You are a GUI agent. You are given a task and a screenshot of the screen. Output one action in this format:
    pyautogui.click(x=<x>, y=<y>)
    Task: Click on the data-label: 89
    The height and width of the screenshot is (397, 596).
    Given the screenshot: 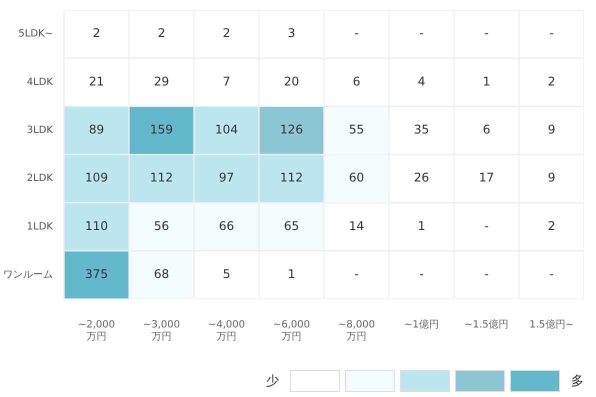 What is the action you would take?
    pyautogui.click(x=96, y=129)
    